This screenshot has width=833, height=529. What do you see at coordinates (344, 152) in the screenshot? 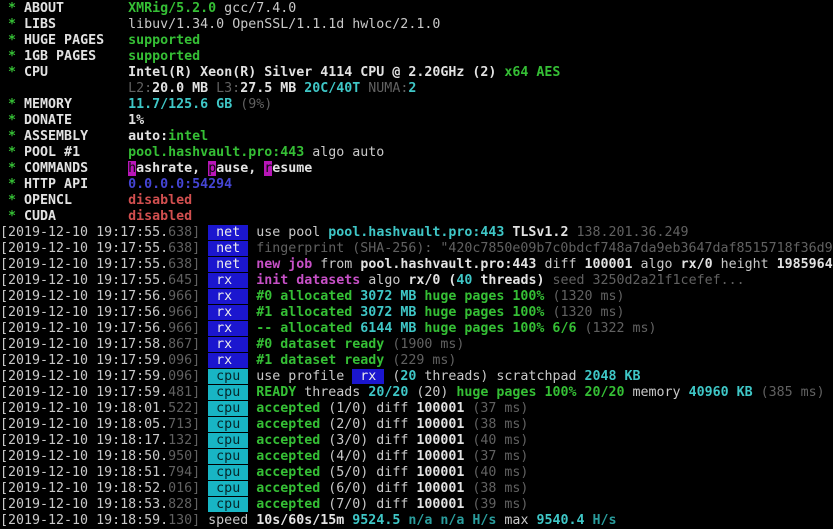
I see `text-span: algo auto` at bounding box center [344, 152].